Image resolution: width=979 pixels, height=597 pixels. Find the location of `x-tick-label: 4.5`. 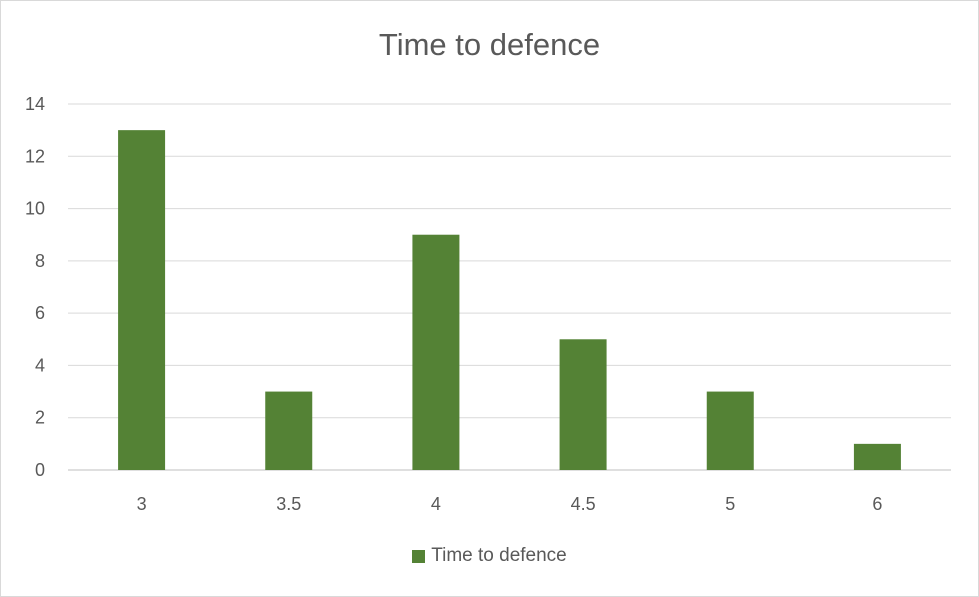

x-tick-label: 4.5 is located at coordinates (583, 504).